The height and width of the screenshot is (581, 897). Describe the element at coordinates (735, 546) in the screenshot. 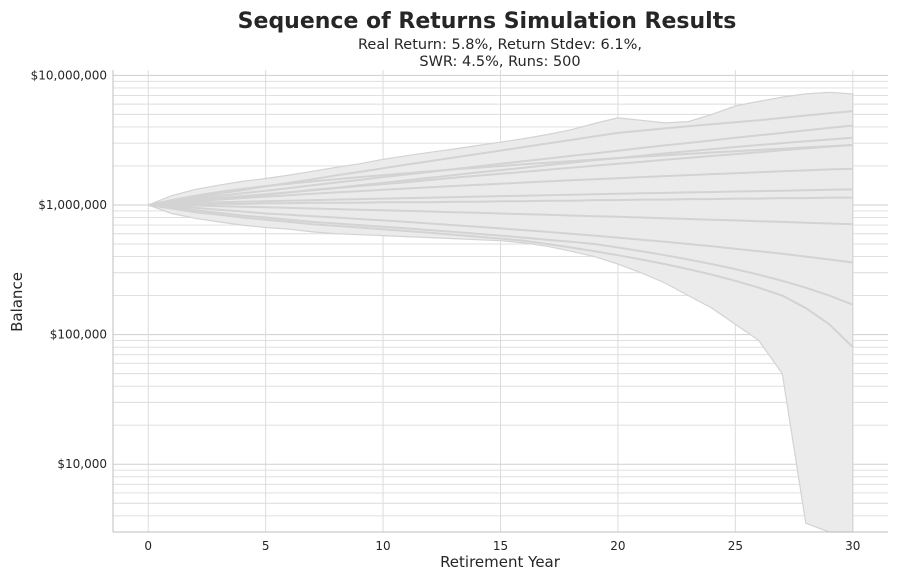

I see `x-tick-label: 25` at that location.